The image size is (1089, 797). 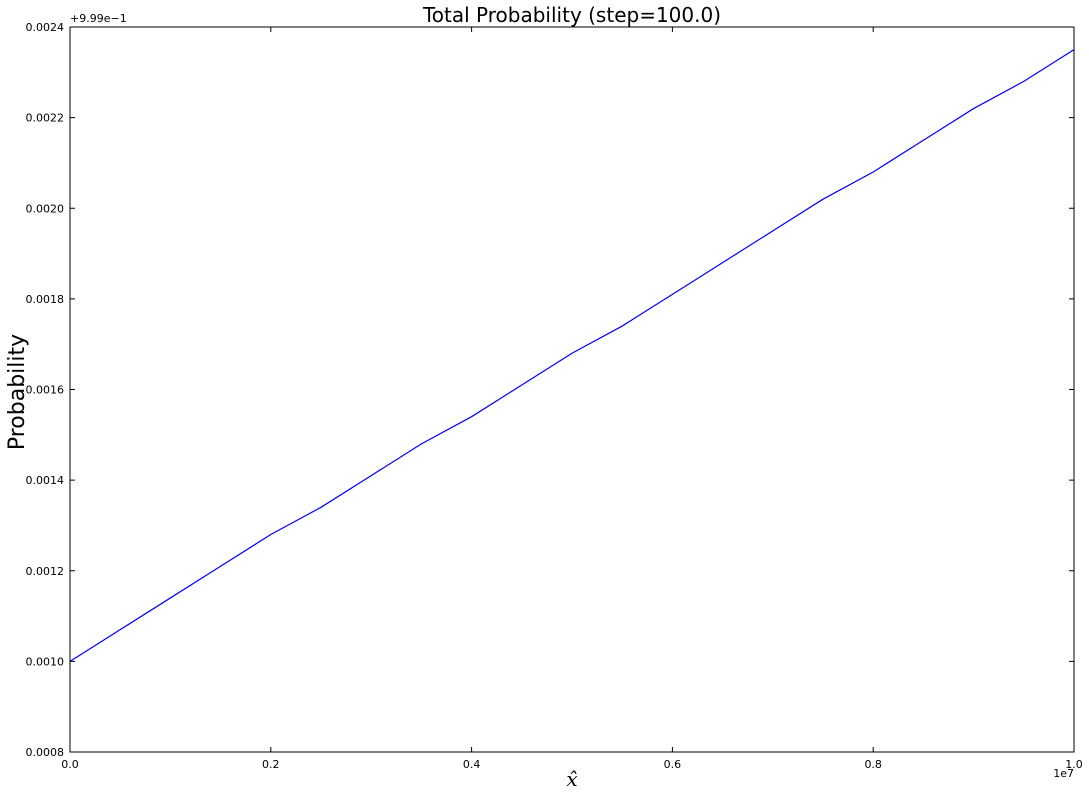 I want to click on x-tick-label: 0.2, so click(x=271, y=764).